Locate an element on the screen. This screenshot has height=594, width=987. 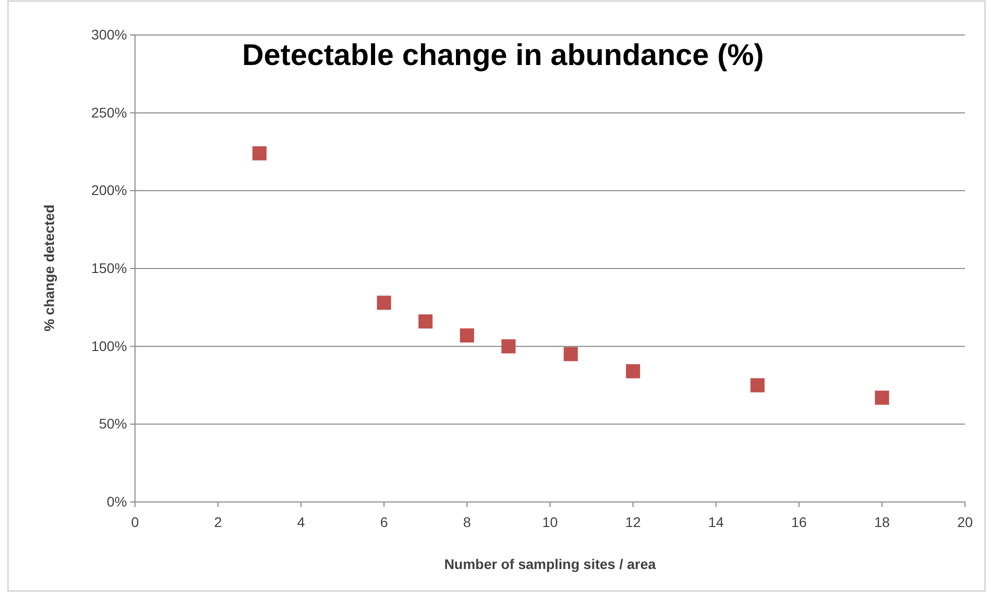
x-tick-label: 6 is located at coordinates (384, 522).